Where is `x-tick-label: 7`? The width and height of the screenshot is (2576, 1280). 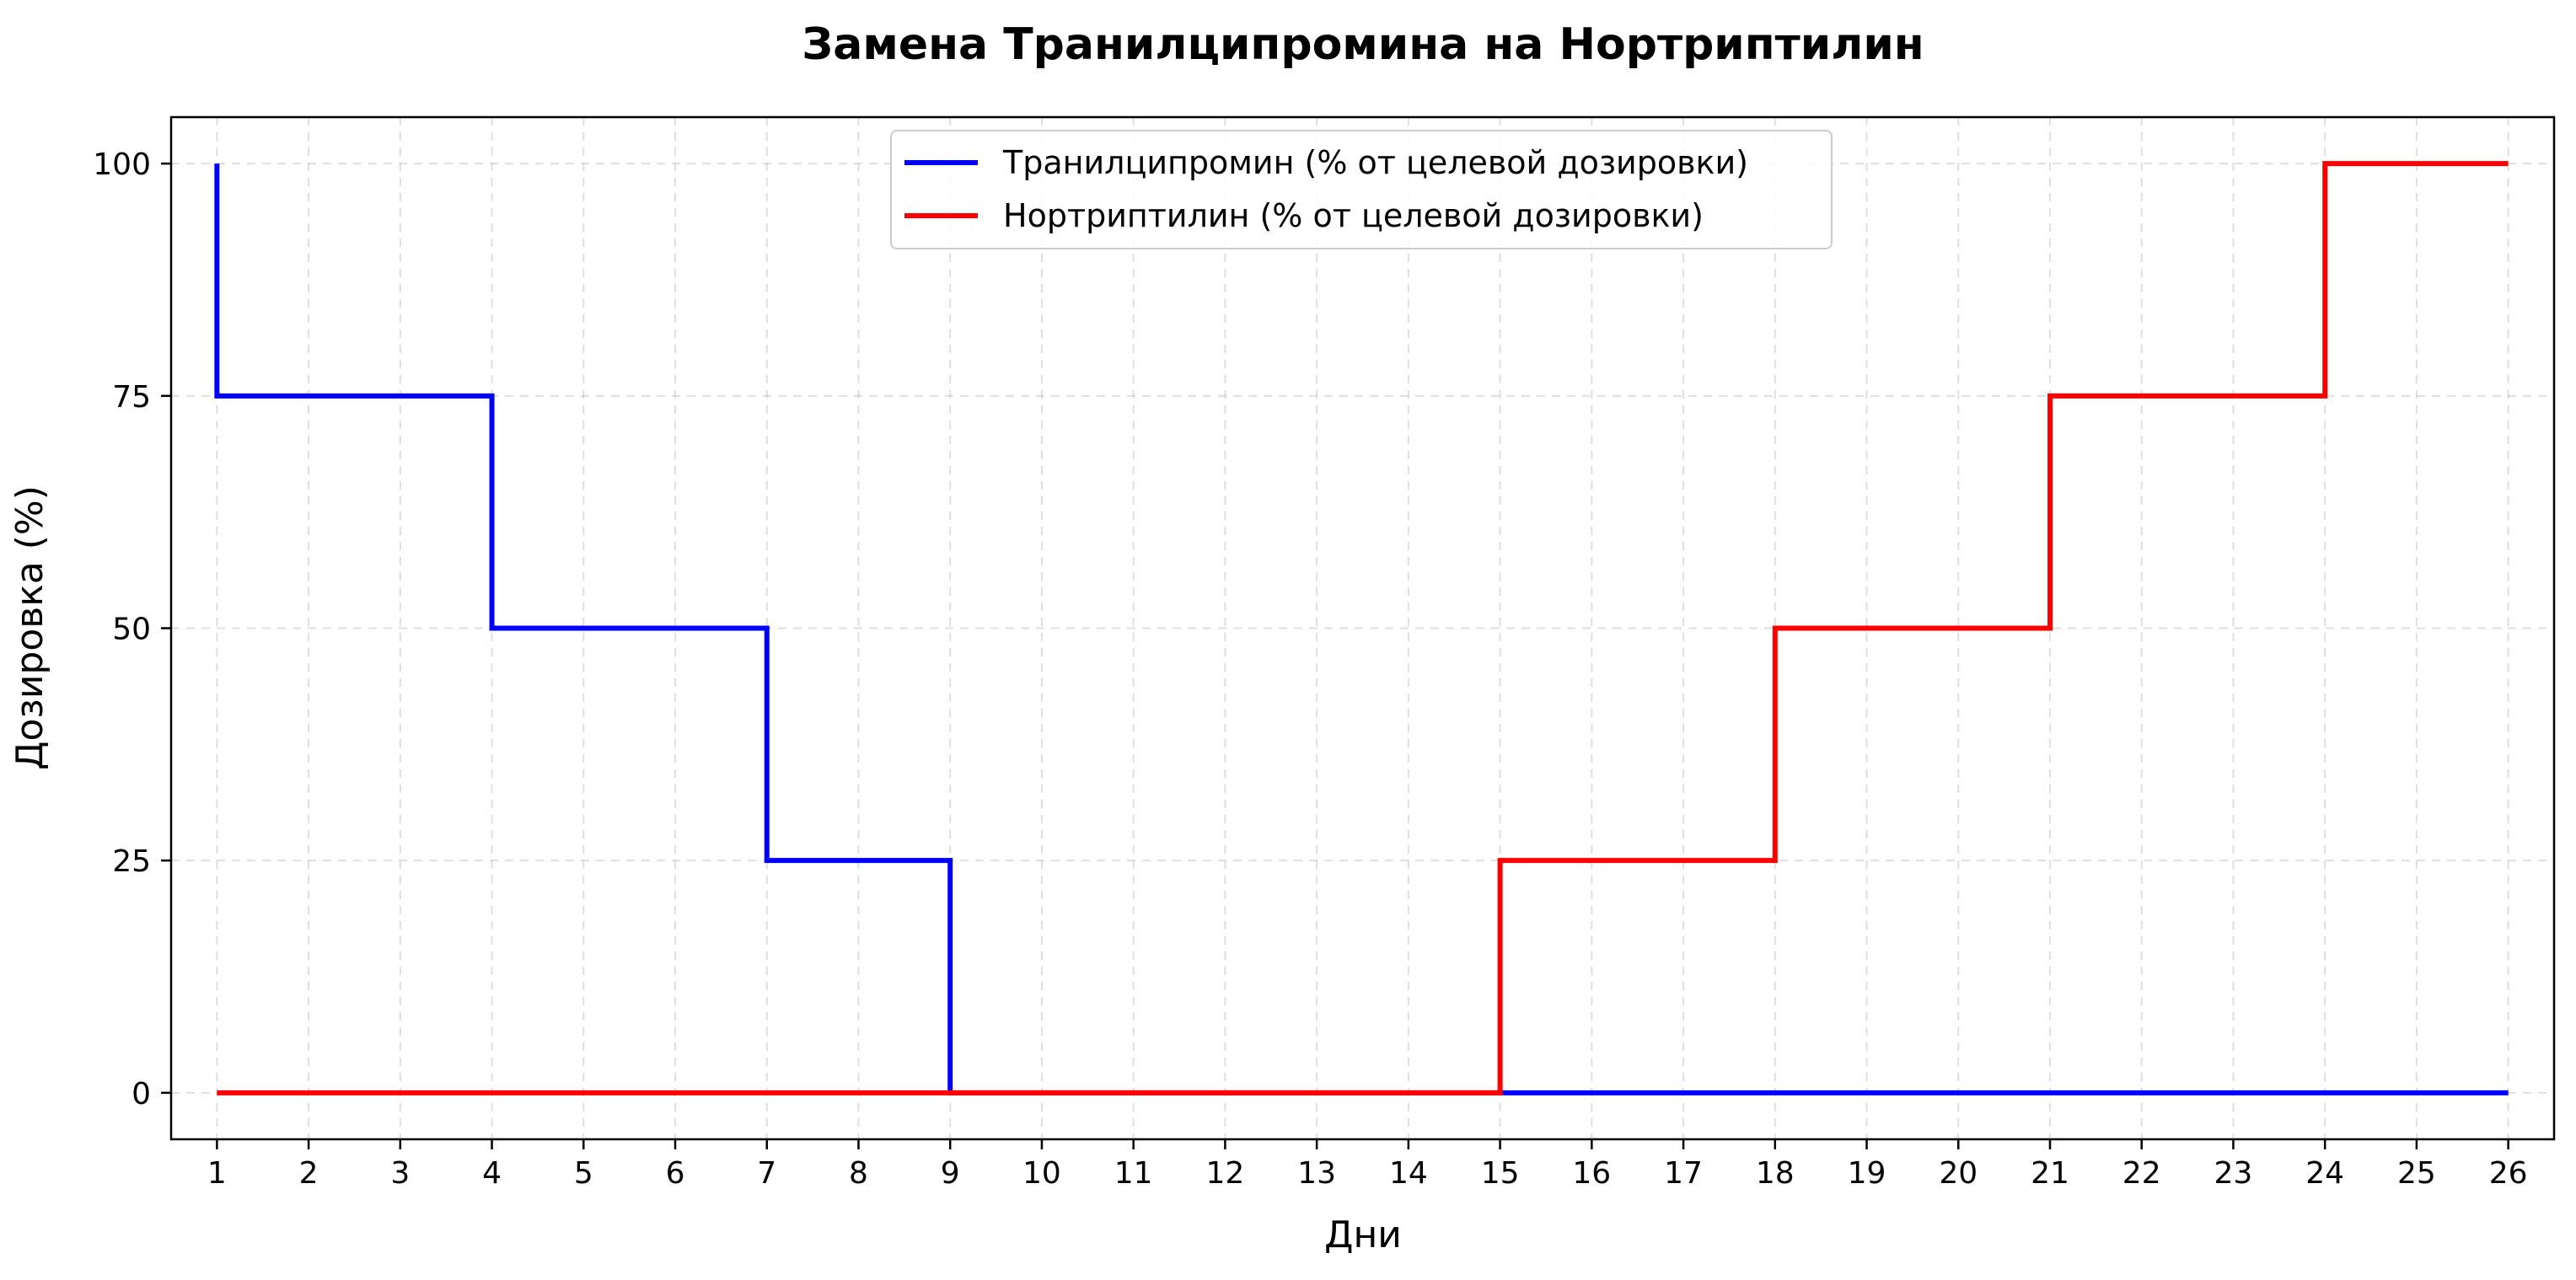 x-tick-label: 7 is located at coordinates (766, 1173).